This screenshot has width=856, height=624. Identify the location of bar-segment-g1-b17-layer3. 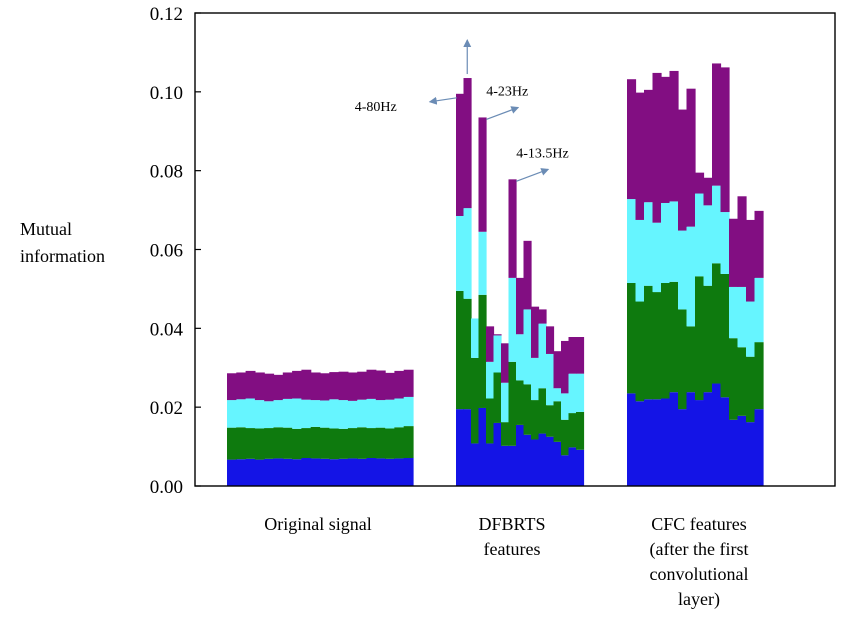
(380, 414).